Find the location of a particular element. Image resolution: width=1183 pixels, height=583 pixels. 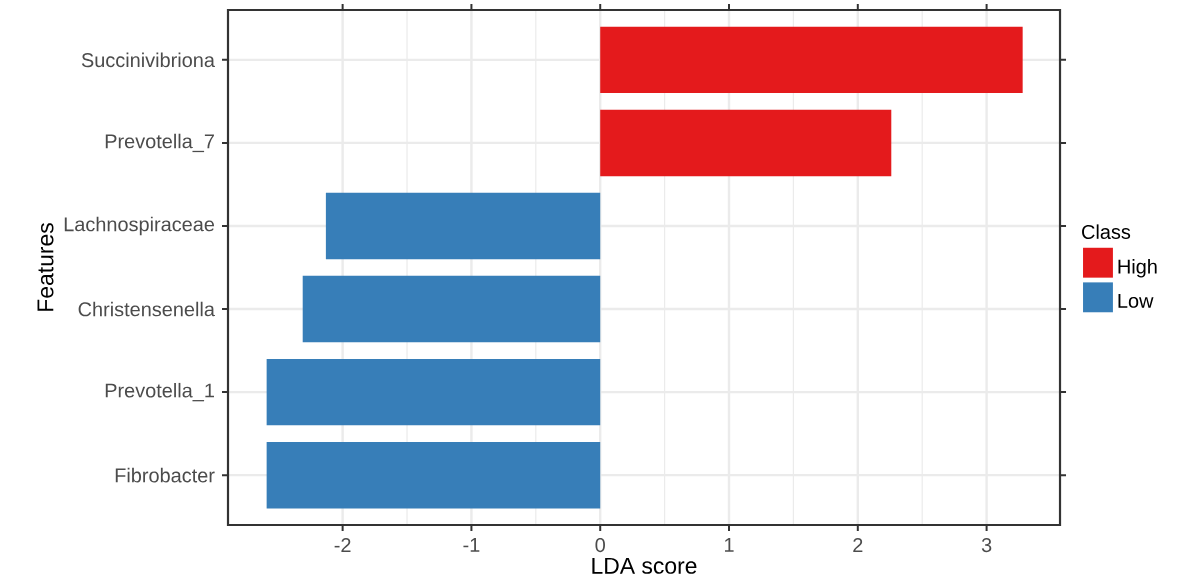

legend-title: Class is located at coordinates (1106, 231).